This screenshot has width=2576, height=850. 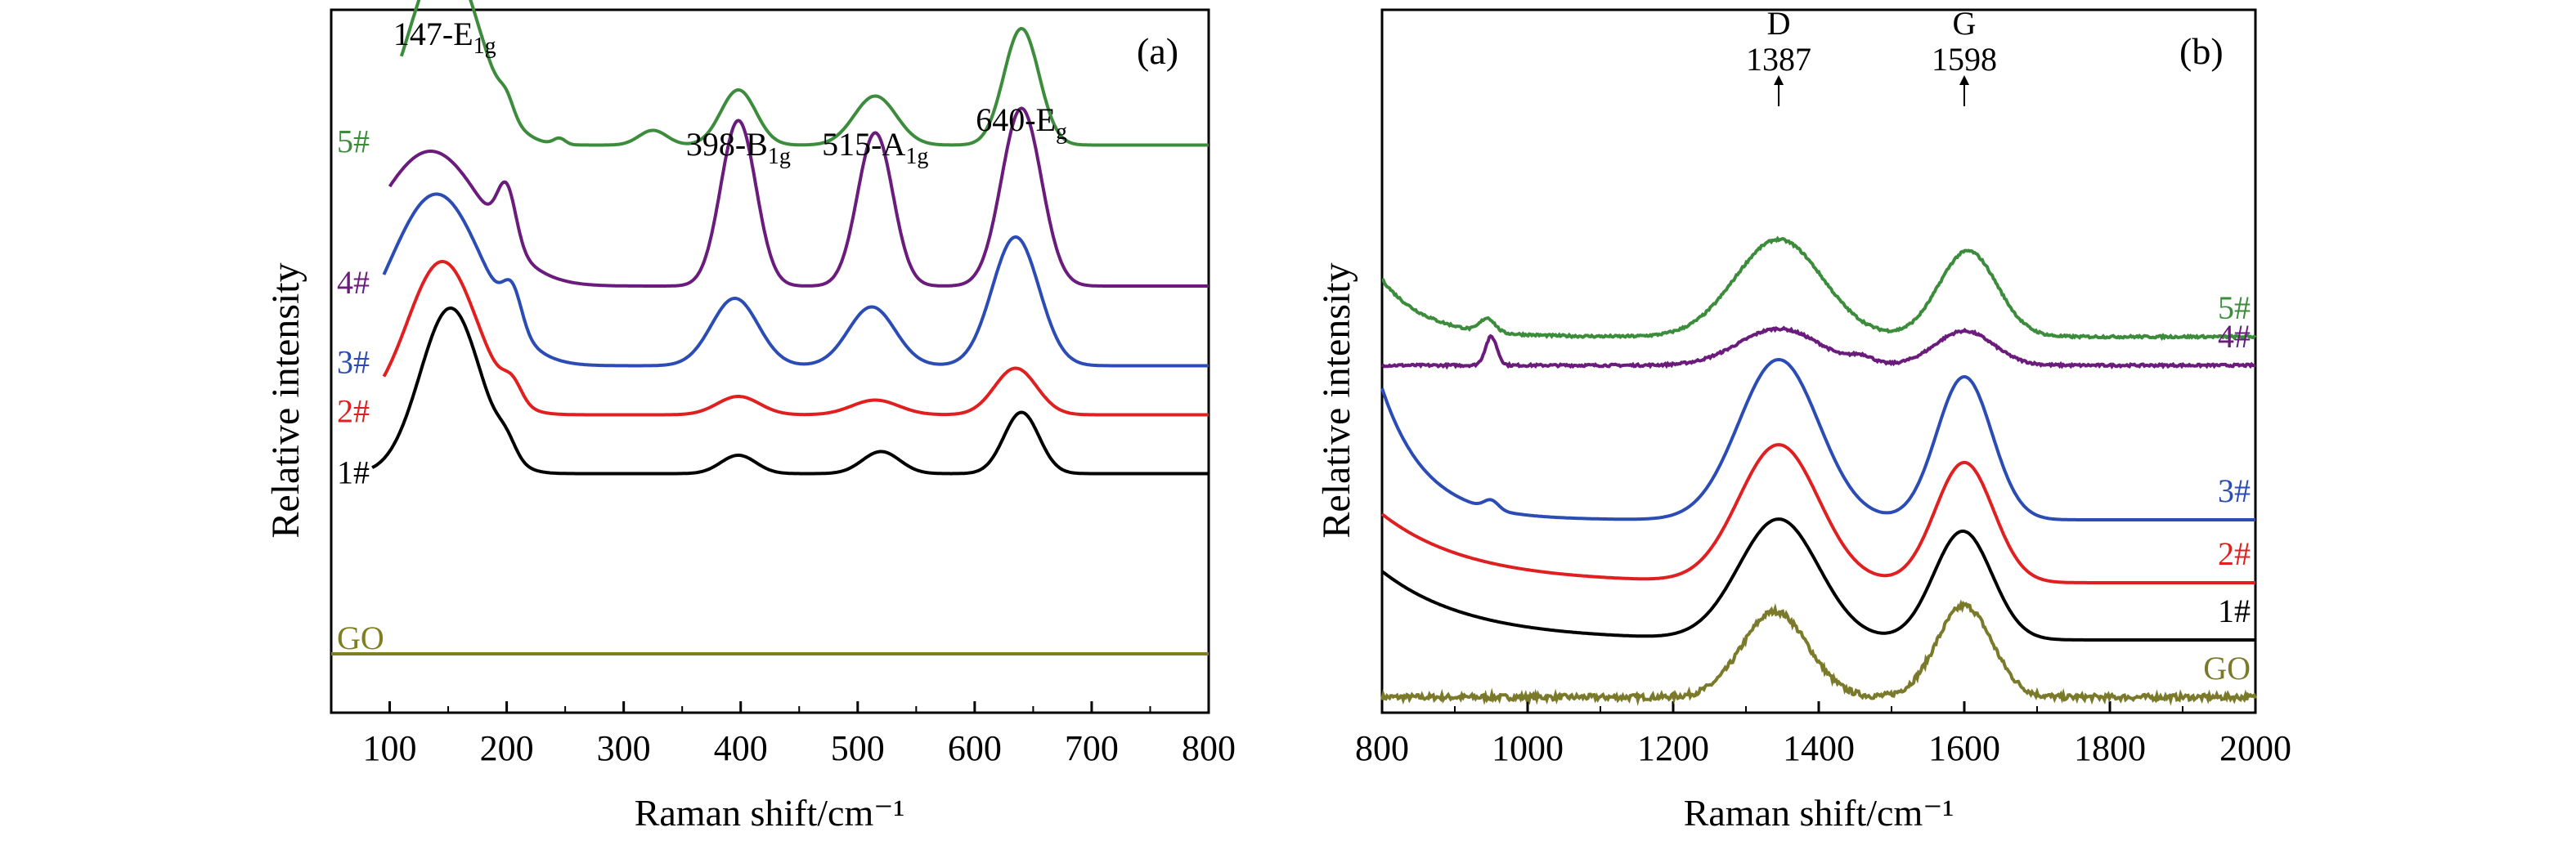 What do you see at coordinates (285, 400) in the screenshot?
I see `panel-a-y-axis-label: Relative intensity` at bounding box center [285, 400].